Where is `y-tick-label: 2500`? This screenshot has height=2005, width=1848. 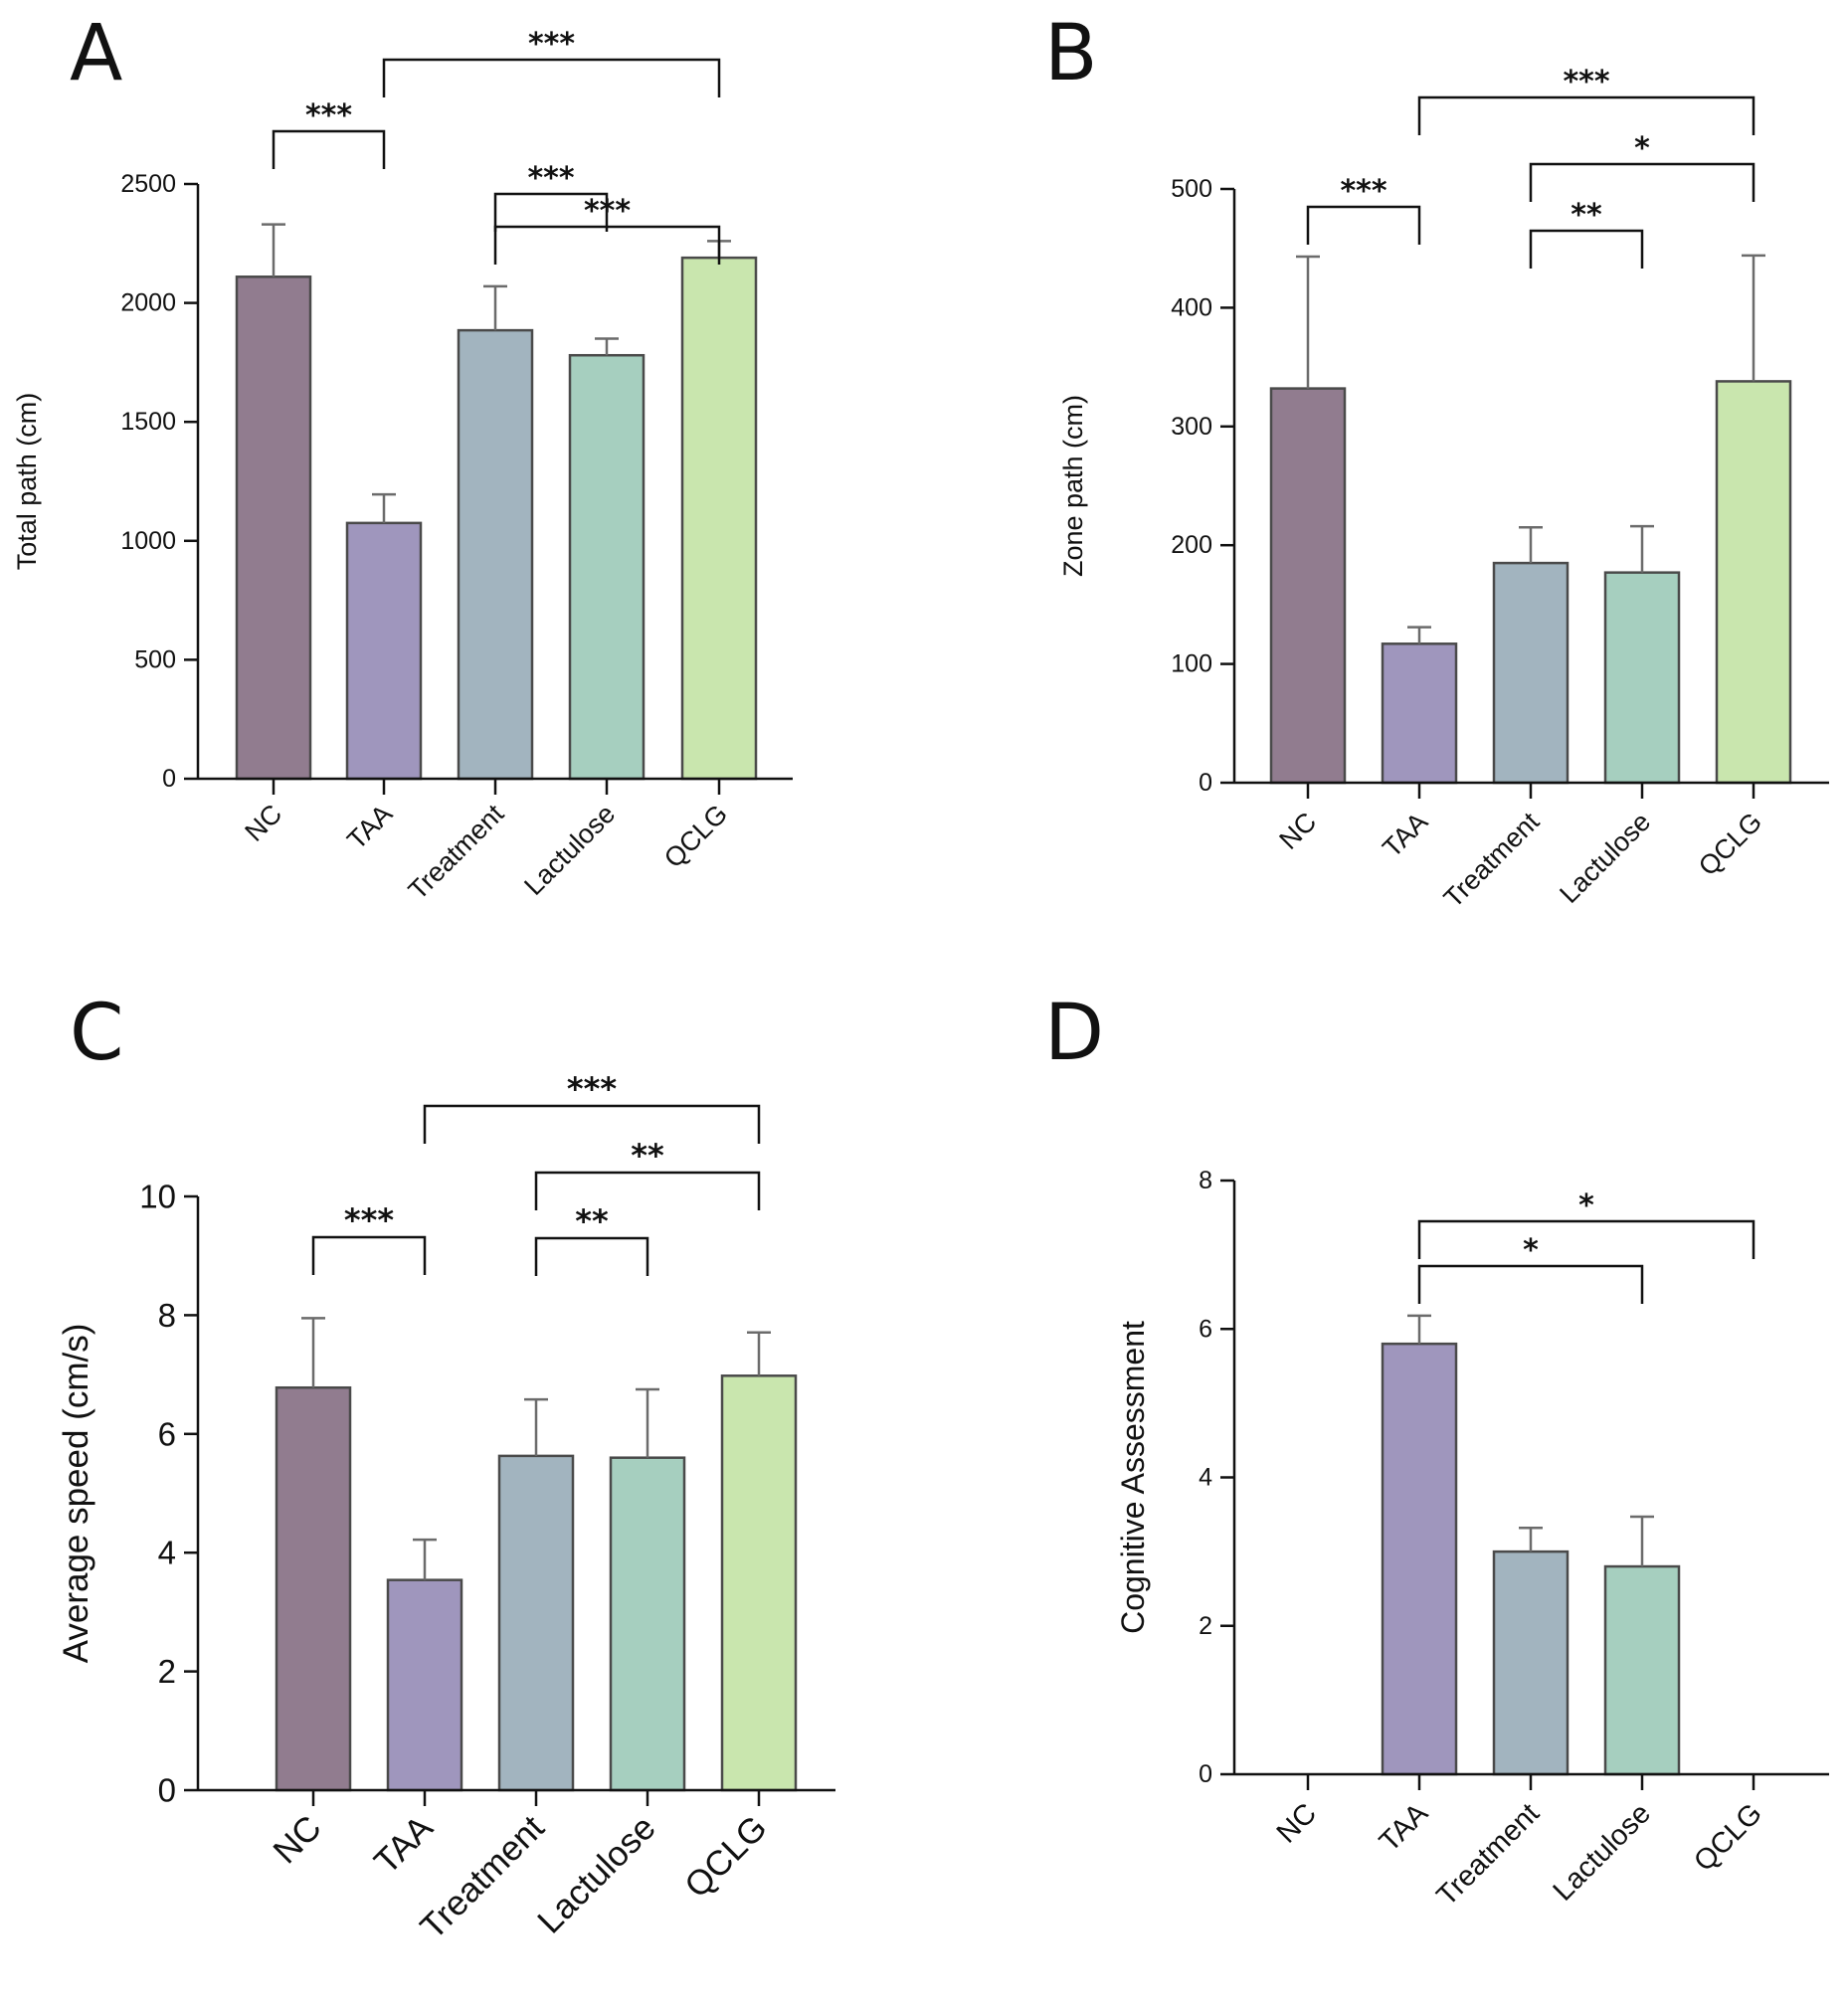 y-tick-label: 2500 is located at coordinates (148, 184).